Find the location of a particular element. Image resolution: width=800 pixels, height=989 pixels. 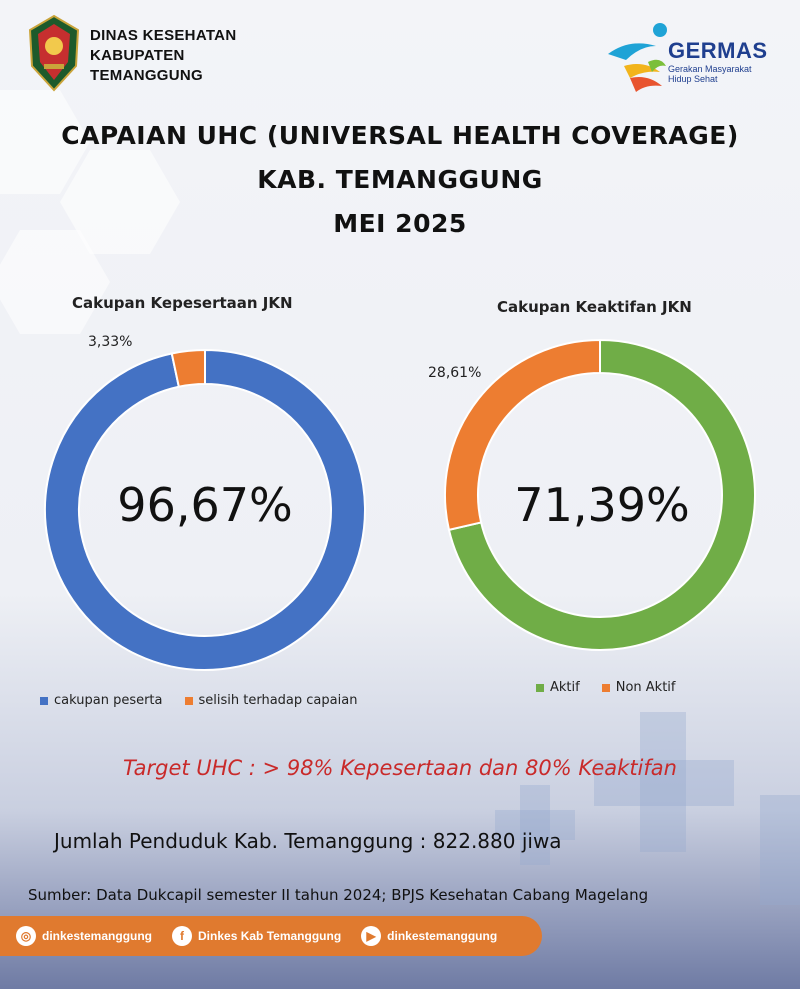

chart-1-donut is located at coordinates (205, 509).